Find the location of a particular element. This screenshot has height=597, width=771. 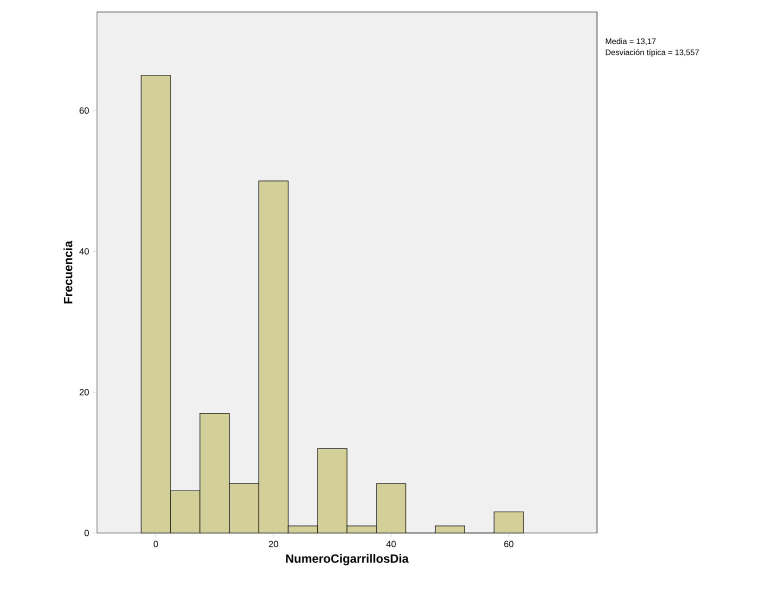

text: Media = 13,17 is located at coordinates (631, 42).